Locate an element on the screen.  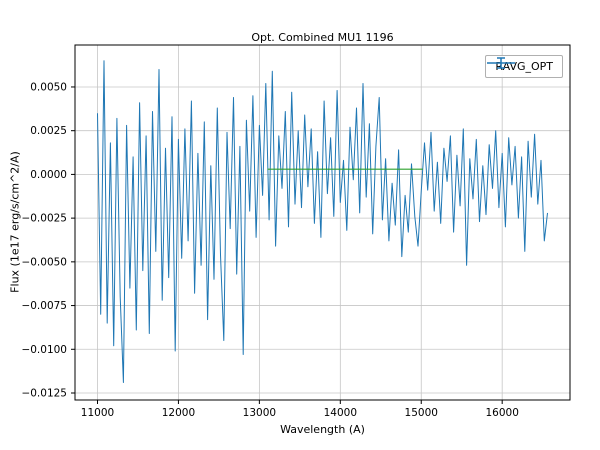
x-tick-label: 15000 is located at coordinates (421, 413).